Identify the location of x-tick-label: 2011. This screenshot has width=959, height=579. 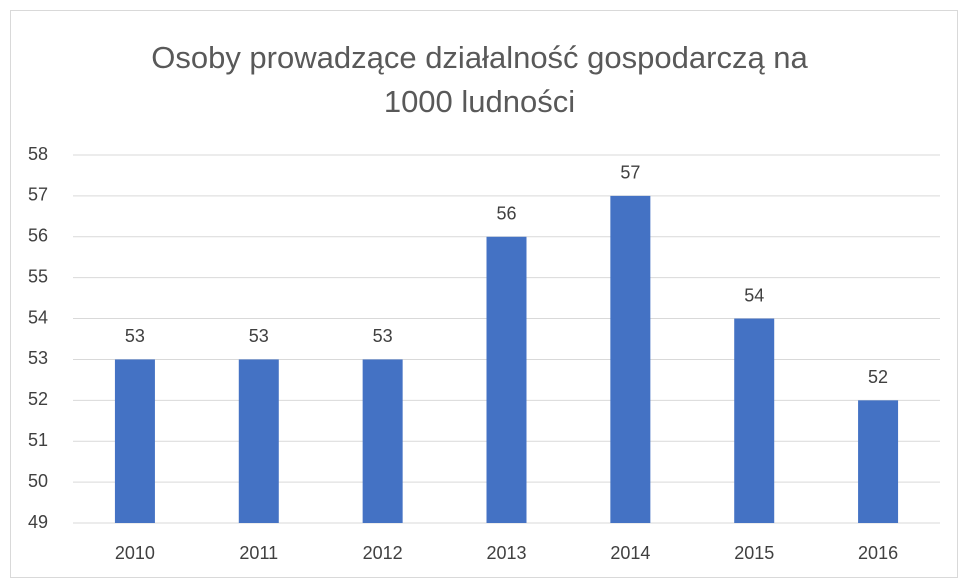
(258, 553).